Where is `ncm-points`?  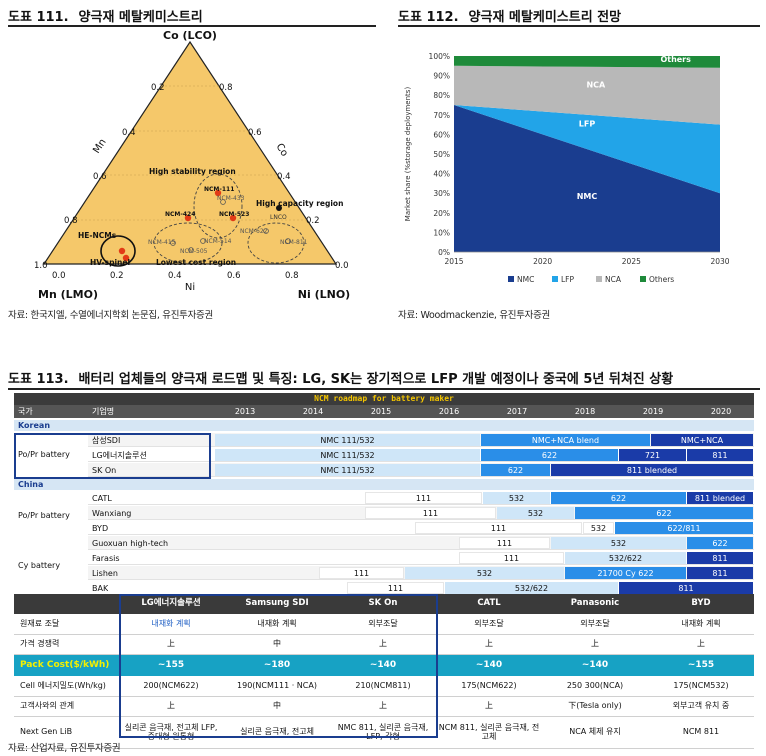
ncm-points is located at coordinates (200, 225).